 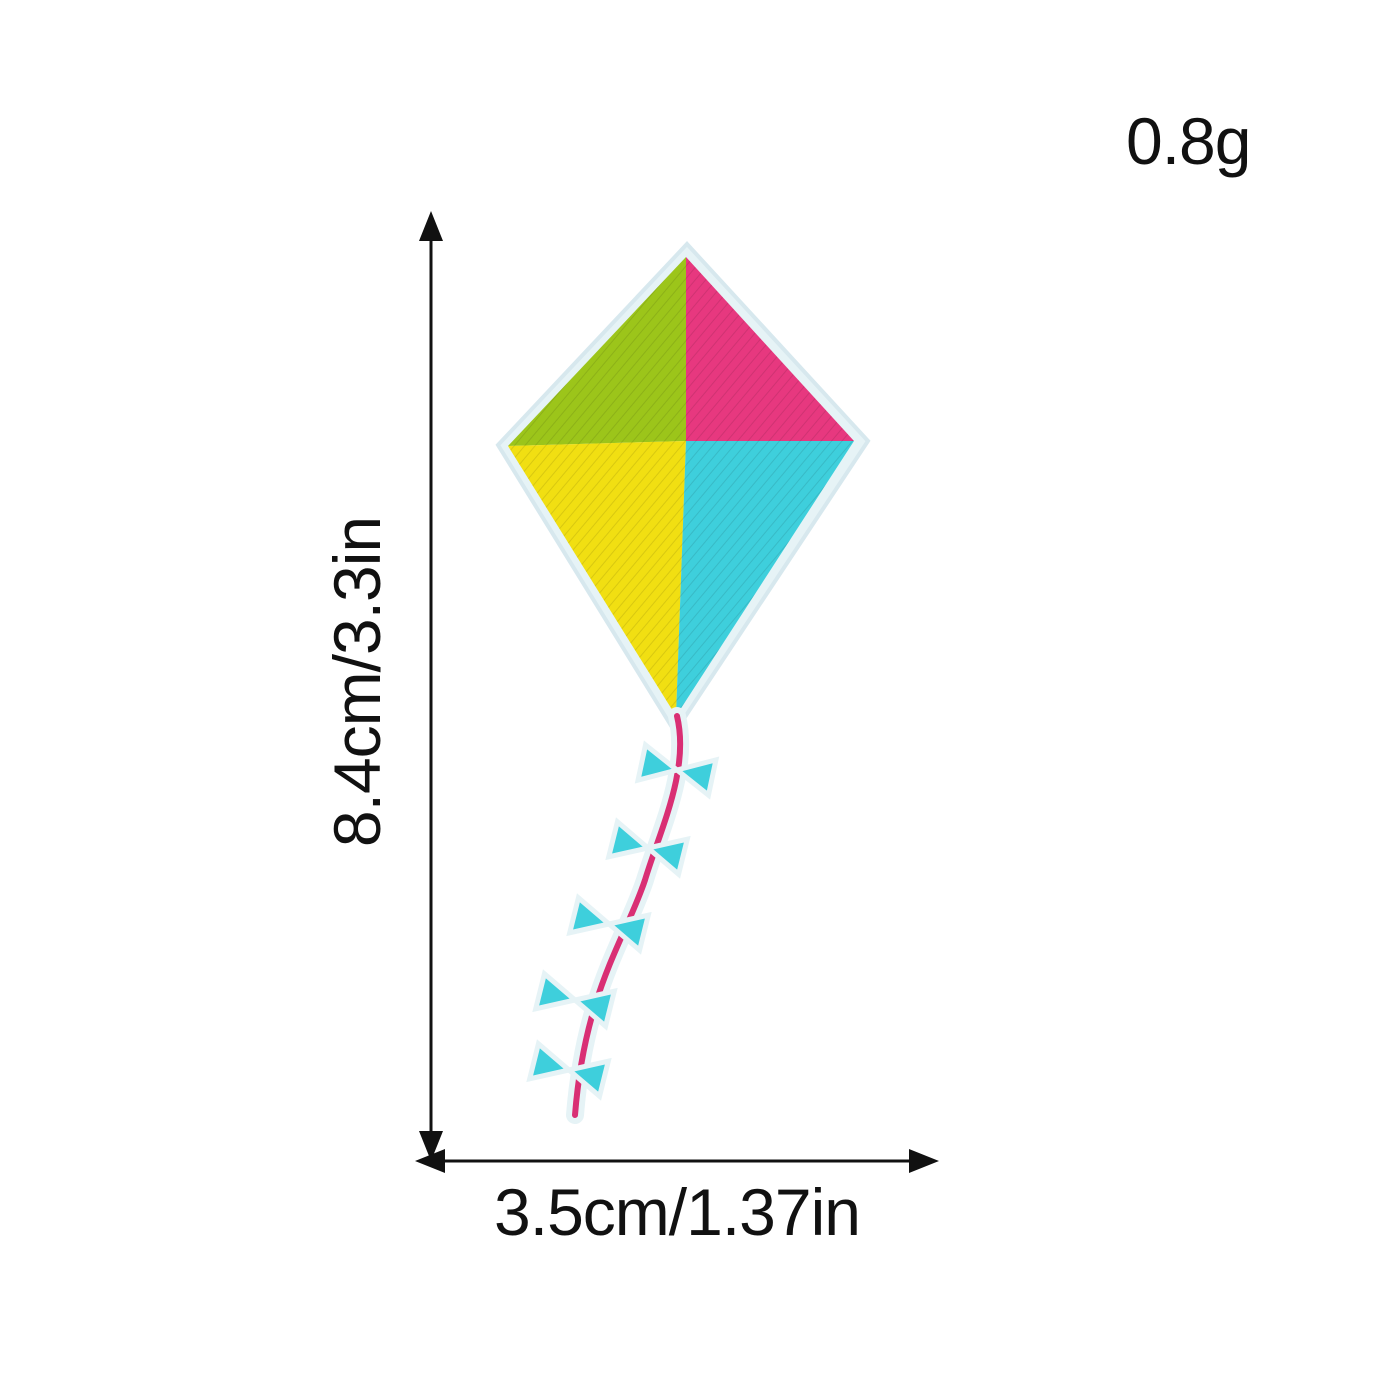 What do you see at coordinates (357, 682) in the screenshot?
I see `height-dimension-label: 8.4cm/3.3in` at bounding box center [357, 682].